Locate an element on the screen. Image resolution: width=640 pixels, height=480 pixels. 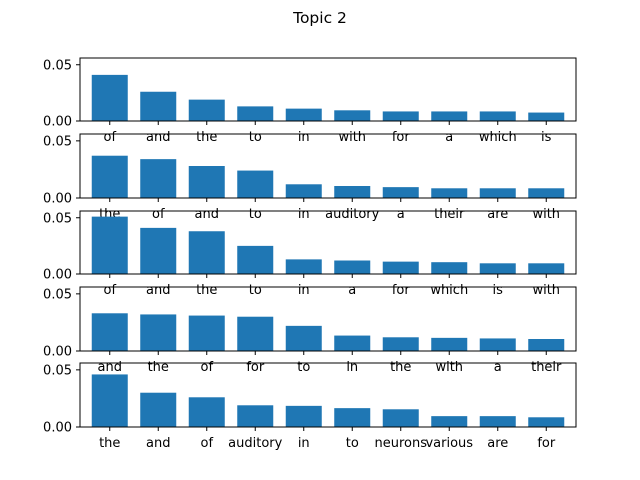
x-tick-label: various is located at coordinates (449, 443).